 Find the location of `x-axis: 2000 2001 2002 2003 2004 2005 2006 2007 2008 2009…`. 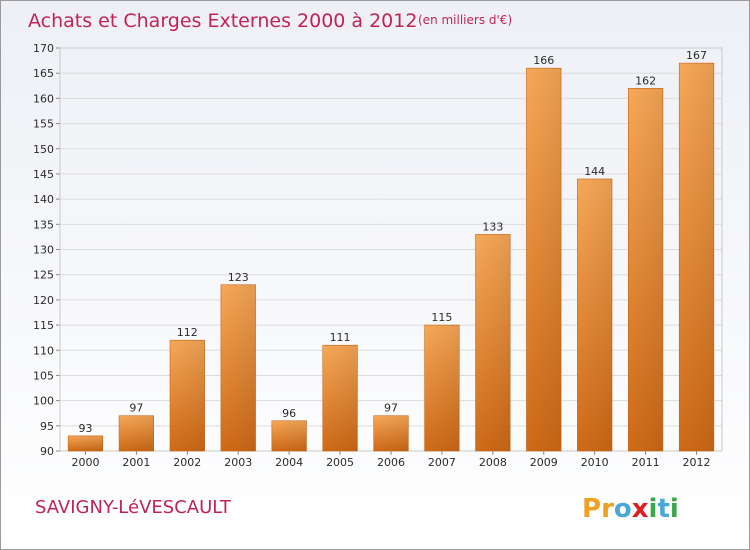

x-axis: 2000 2001 2002 2003 2004 2005 2006 2007 2008 2009… is located at coordinates (391, 460).